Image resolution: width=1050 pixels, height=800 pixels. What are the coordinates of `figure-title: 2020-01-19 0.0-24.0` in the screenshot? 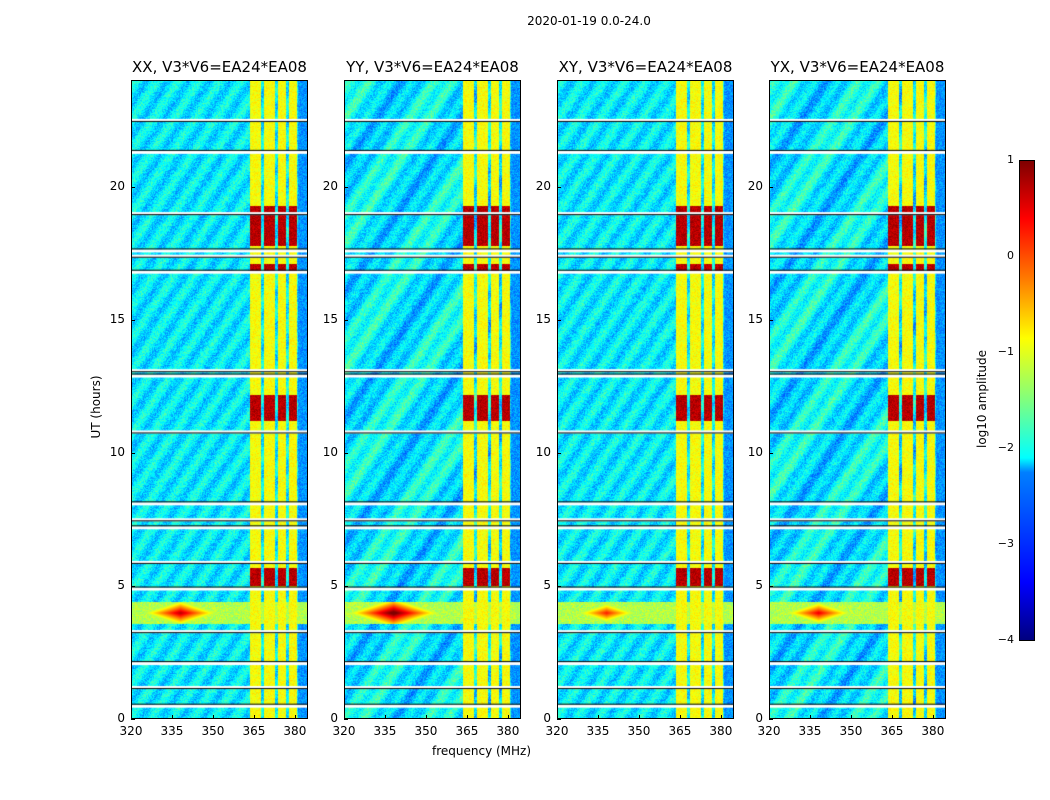 It's located at (589, 21).